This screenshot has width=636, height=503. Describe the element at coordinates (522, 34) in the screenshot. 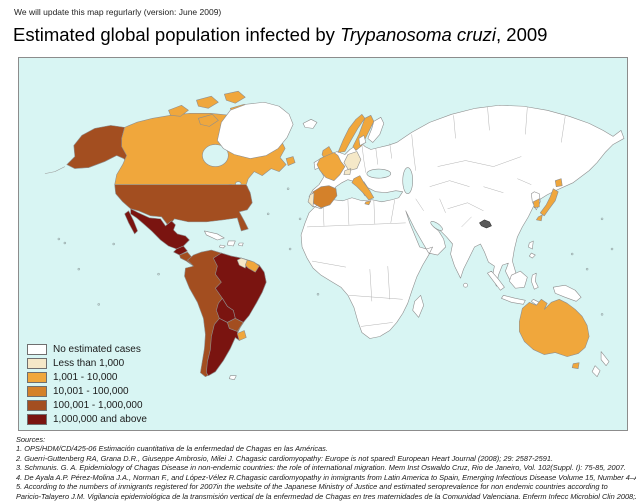

I see `title-suffix: , 2009` at that location.